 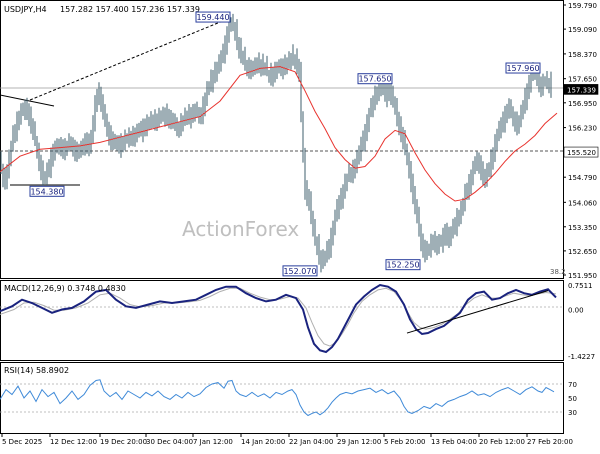 What do you see at coordinates (213, 442) in the screenshot?
I see `time-tick-label: 7 Jan 12:00` at bounding box center [213, 442].